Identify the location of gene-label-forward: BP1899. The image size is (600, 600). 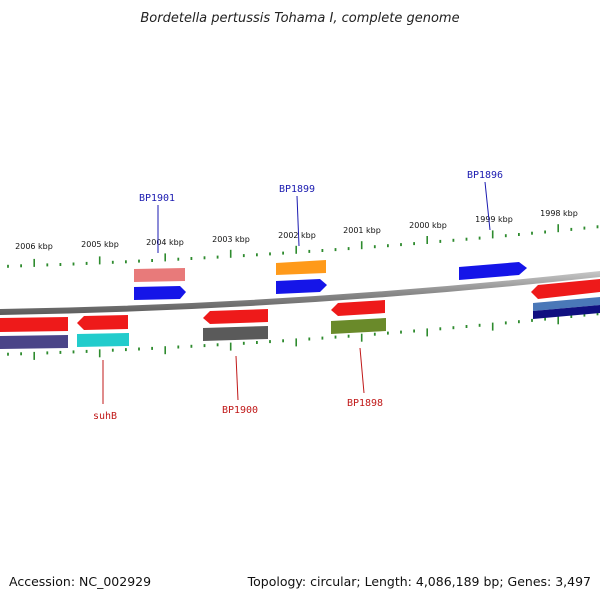
(297, 189).